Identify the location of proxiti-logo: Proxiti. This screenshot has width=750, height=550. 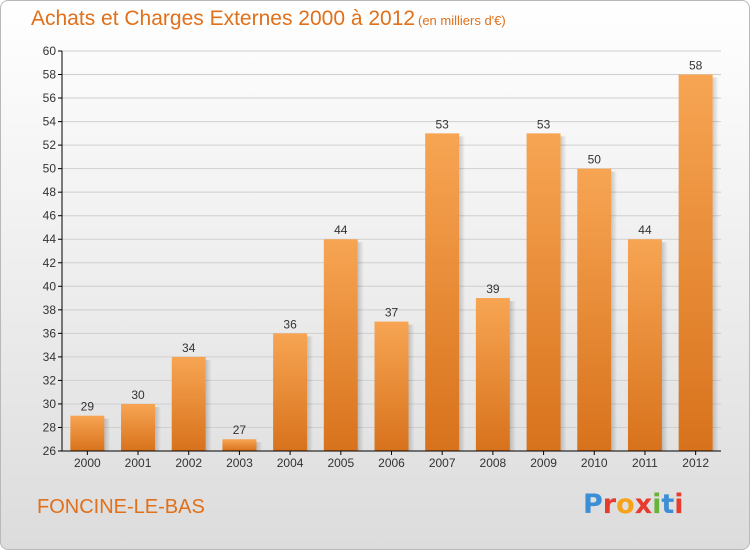
(633, 504).